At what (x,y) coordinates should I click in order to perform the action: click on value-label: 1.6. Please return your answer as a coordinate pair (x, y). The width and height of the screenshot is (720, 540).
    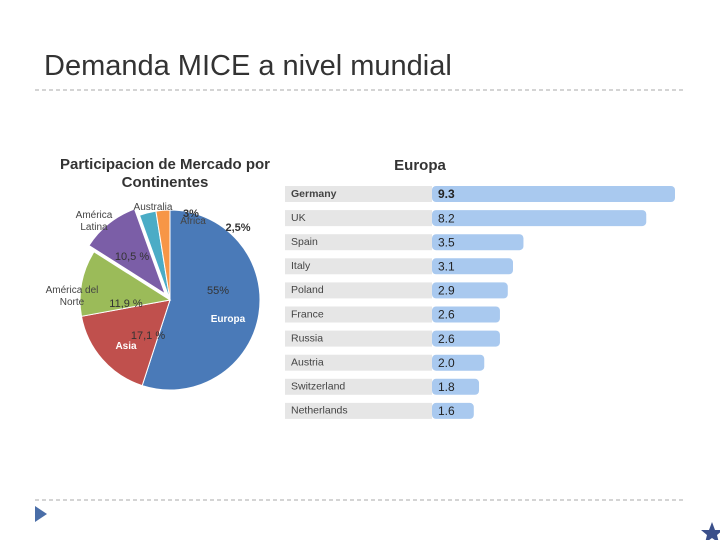
    Looking at the image, I should click on (446, 411).